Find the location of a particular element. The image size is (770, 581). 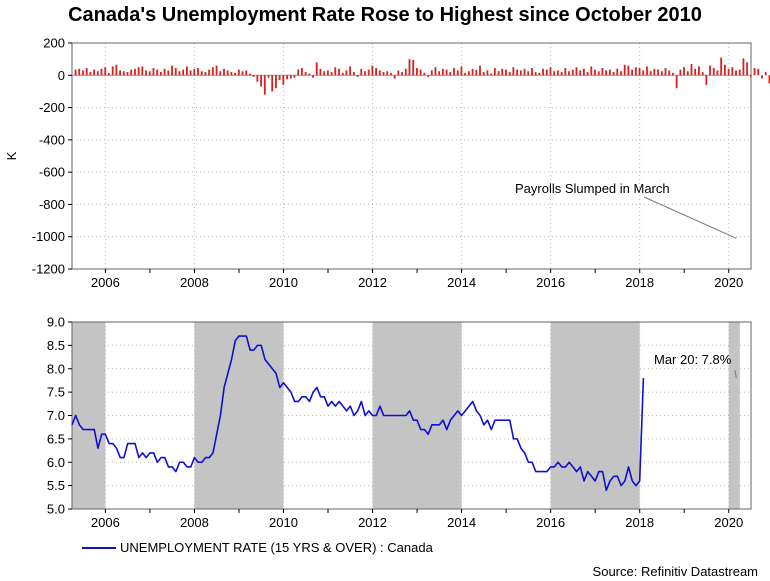

y-tick-label: 8.0 is located at coordinates (56, 368).